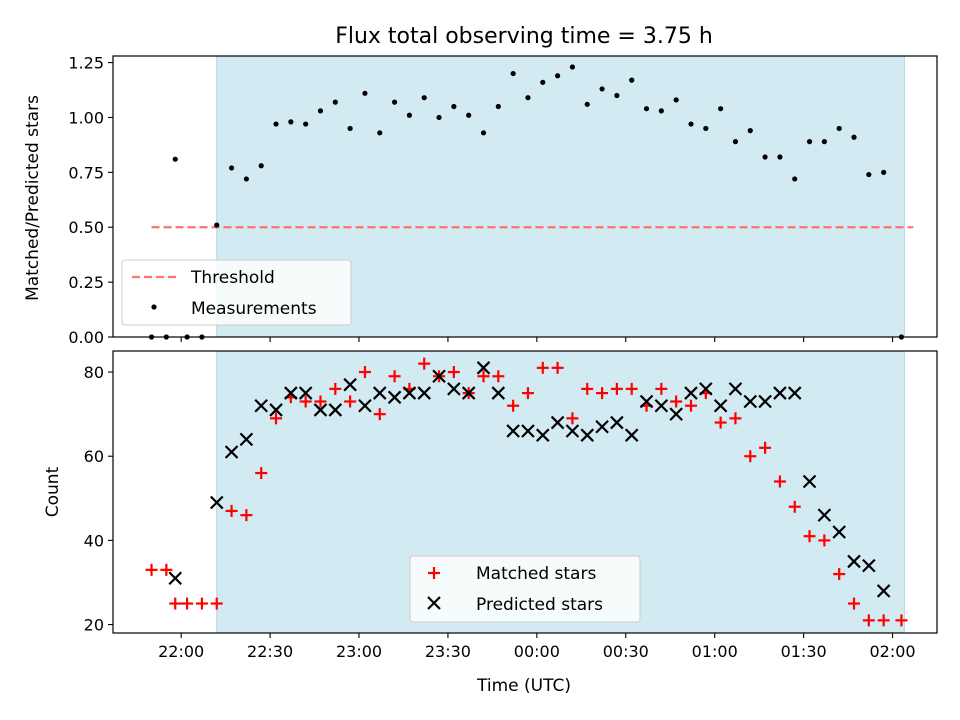  Describe the element at coordinates (537, 339) in the screenshot. I see `top-x-ticks` at that location.